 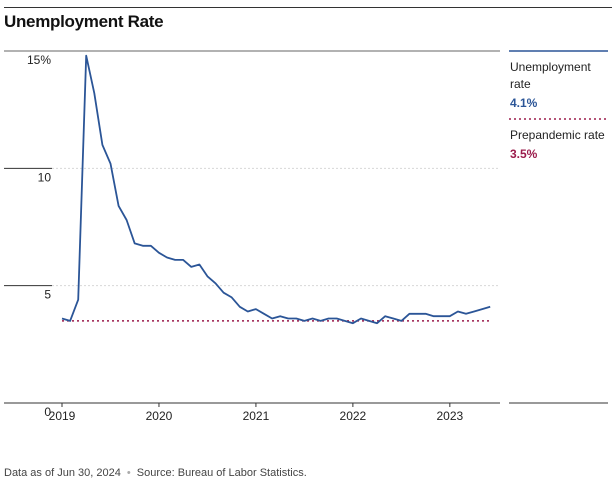 I want to click on x-tick-label: 2022, so click(x=353, y=416).